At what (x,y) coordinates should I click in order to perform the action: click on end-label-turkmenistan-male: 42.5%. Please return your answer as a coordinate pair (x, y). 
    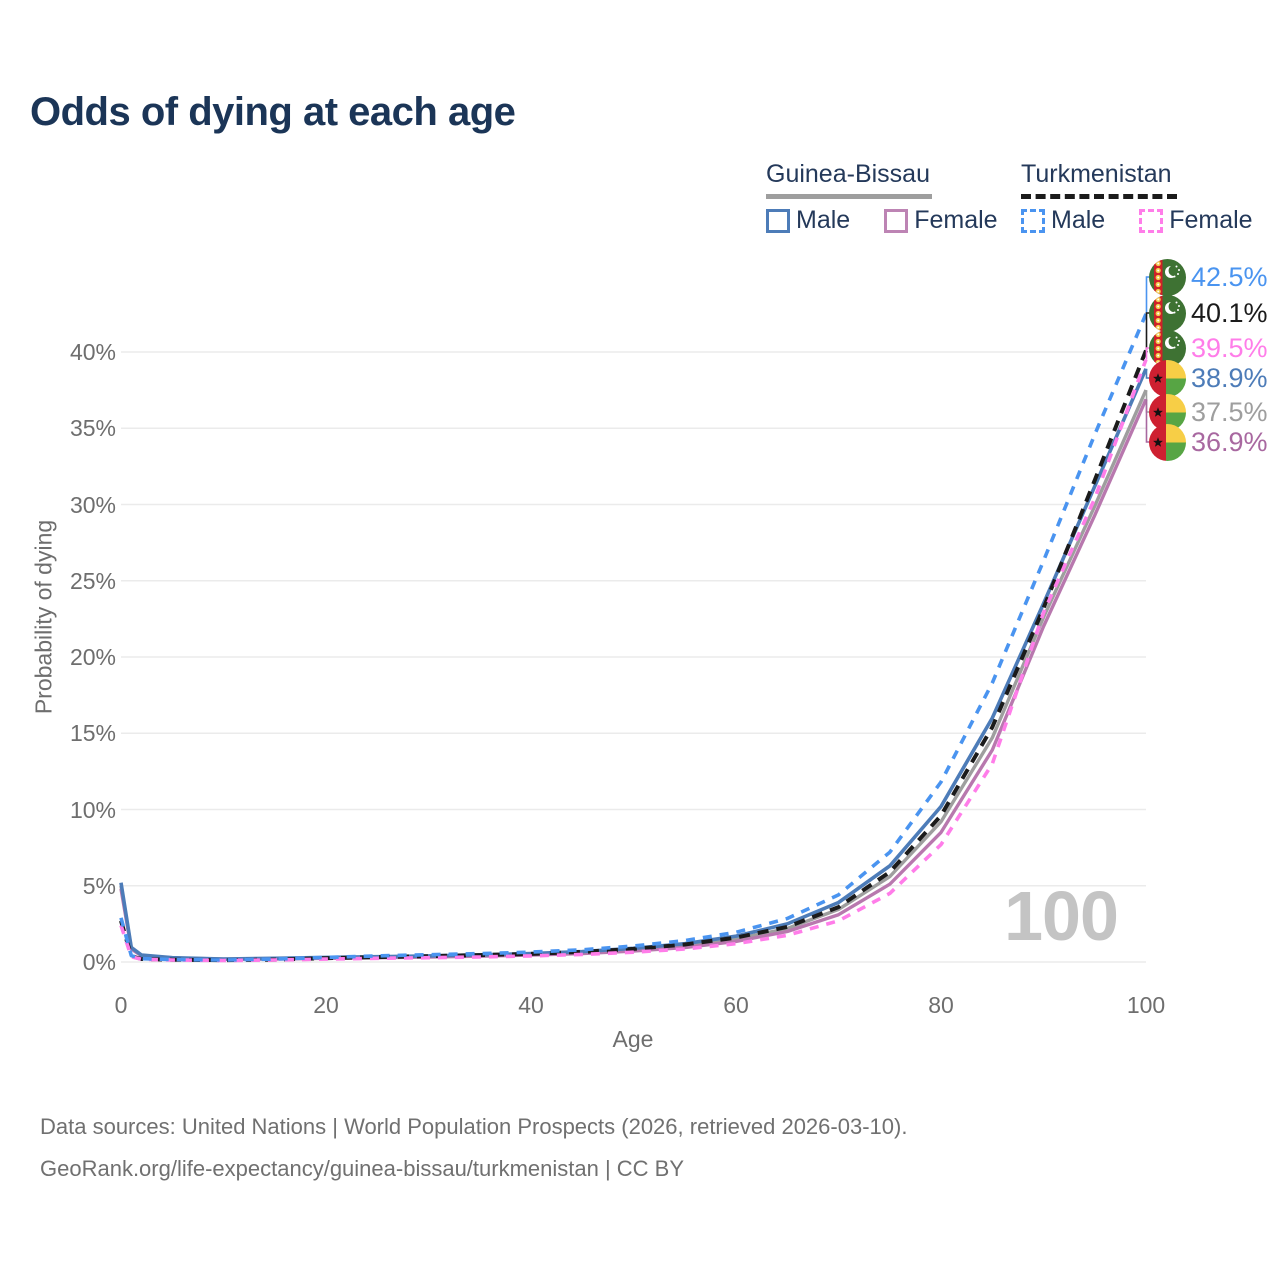
    Looking at the image, I should click on (1208, 277).